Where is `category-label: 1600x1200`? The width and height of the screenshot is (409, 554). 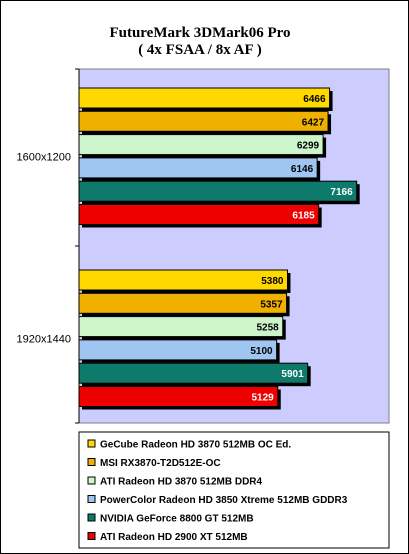 category-label: 1600x1200 is located at coordinates (44, 157).